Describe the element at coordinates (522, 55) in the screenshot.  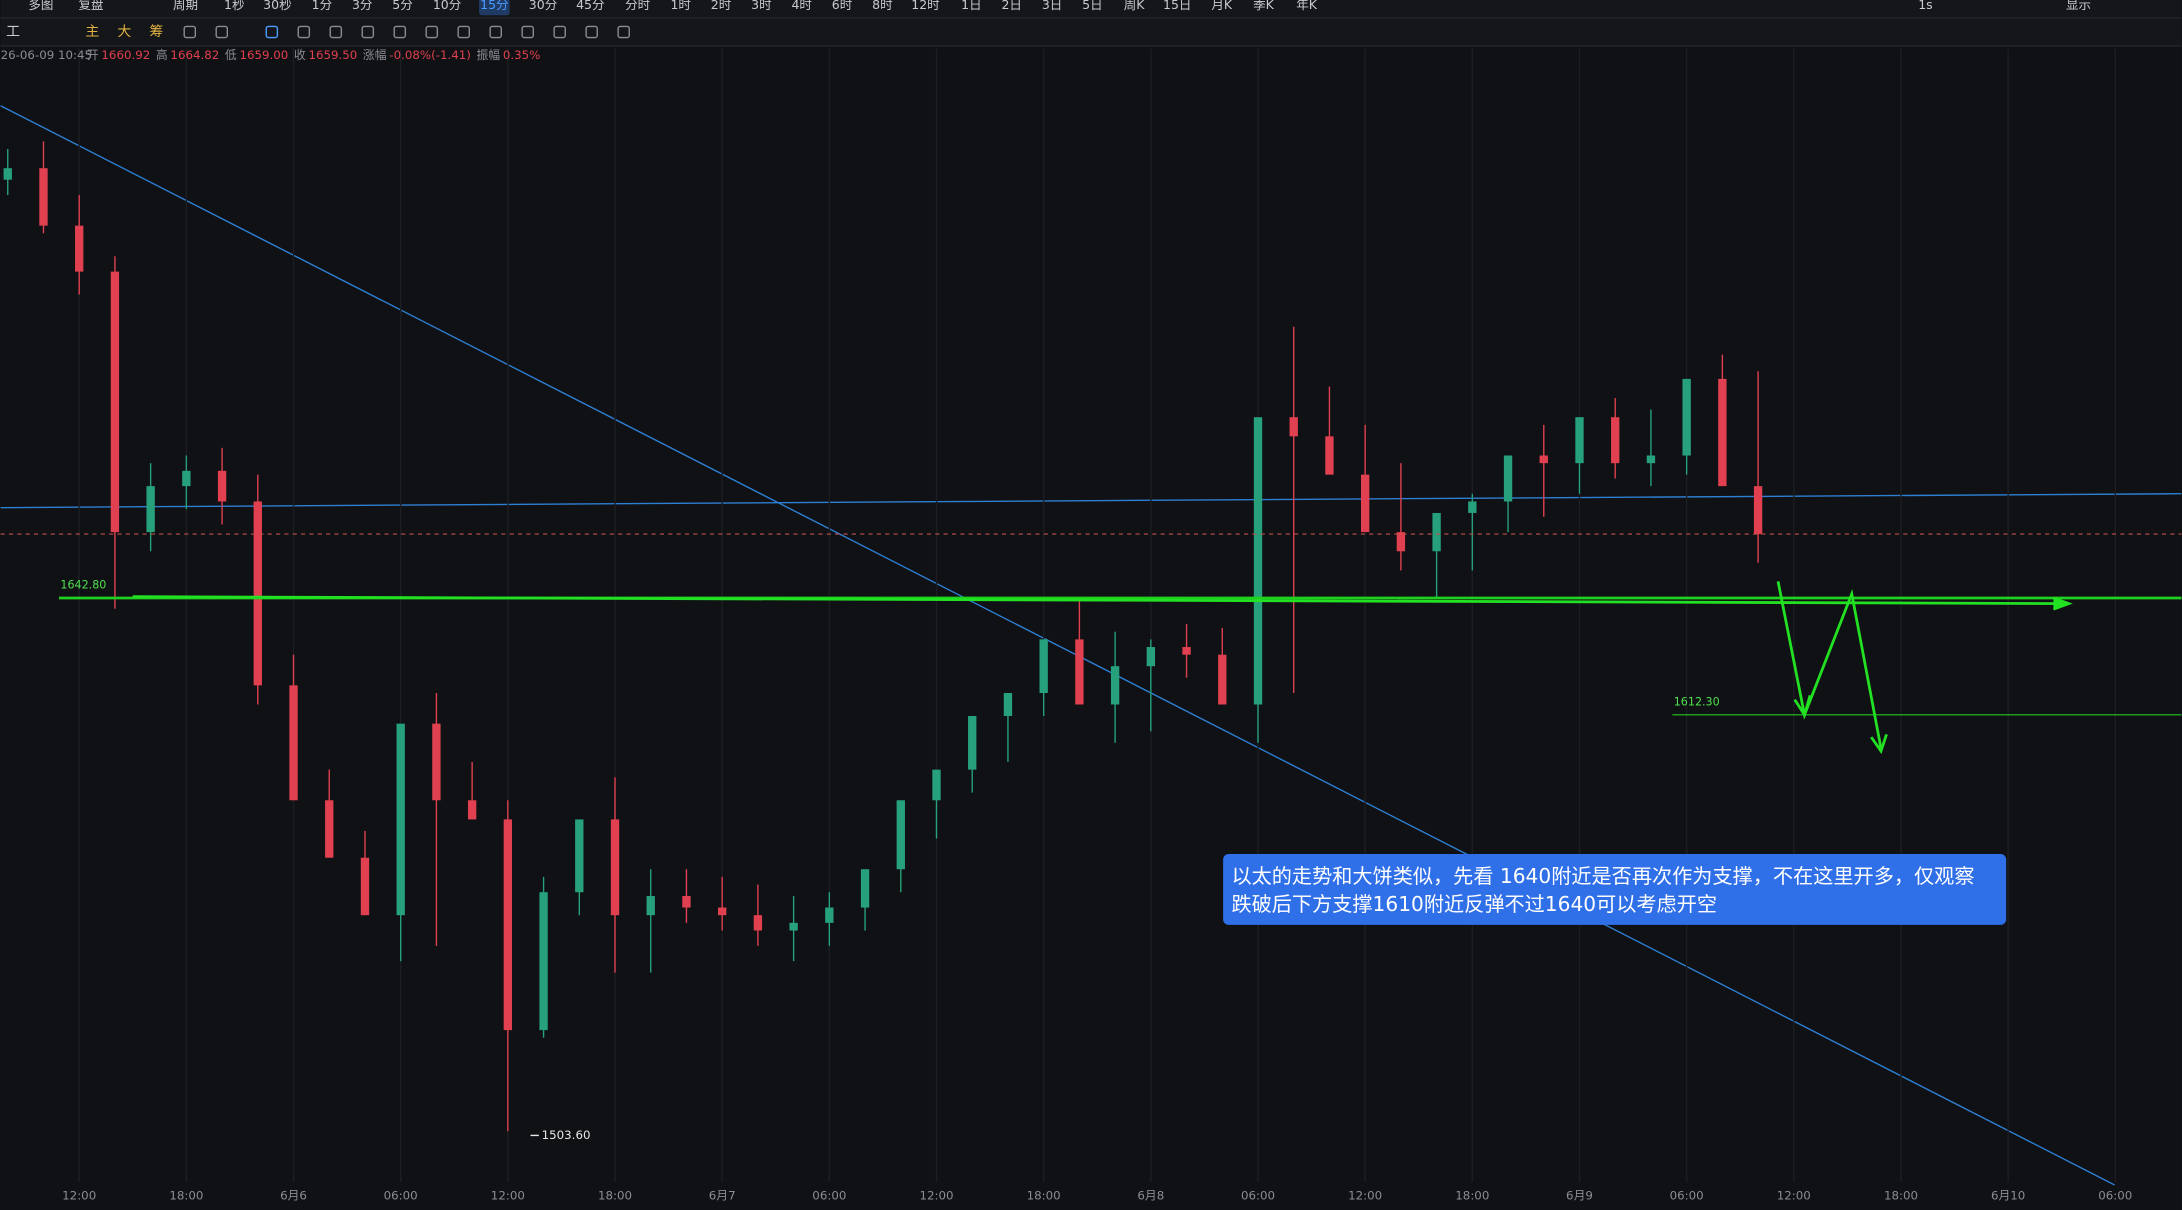
I see `info-value: 0.35%` at that location.